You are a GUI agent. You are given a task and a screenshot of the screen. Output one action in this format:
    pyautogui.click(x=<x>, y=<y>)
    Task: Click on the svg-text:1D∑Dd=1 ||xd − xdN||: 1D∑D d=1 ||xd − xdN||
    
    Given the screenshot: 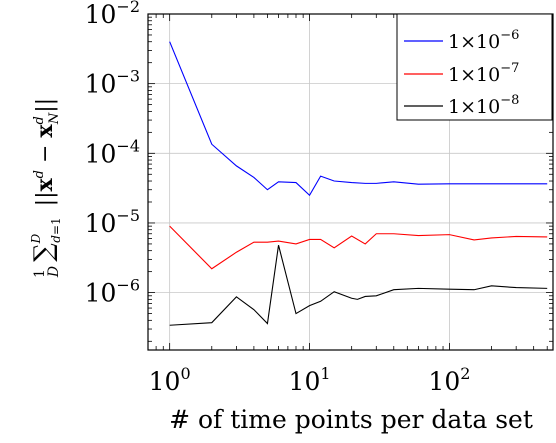 What is the action you would take?
    pyautogui.click(x=46, y=188)
    